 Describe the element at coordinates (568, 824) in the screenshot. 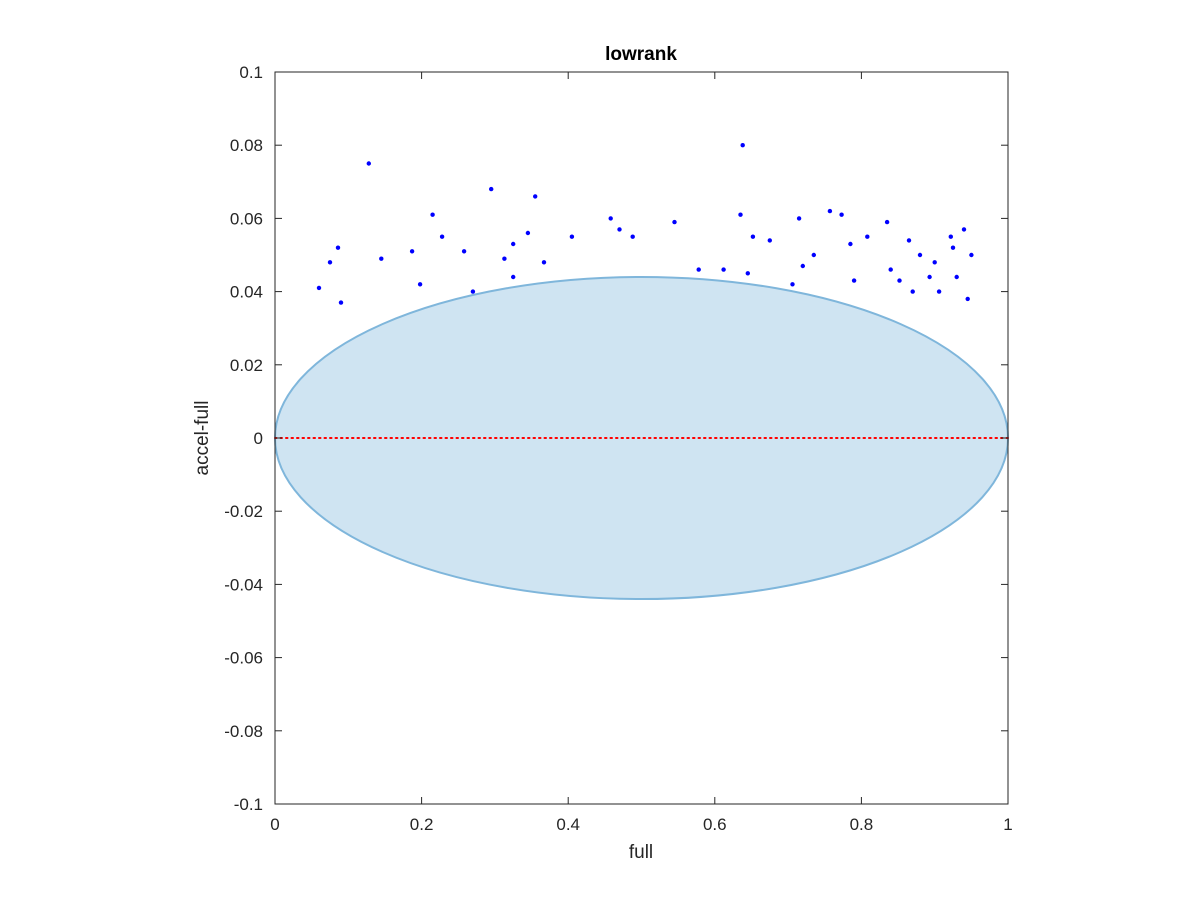

I see `x-tick-label: 0.4` at that location.